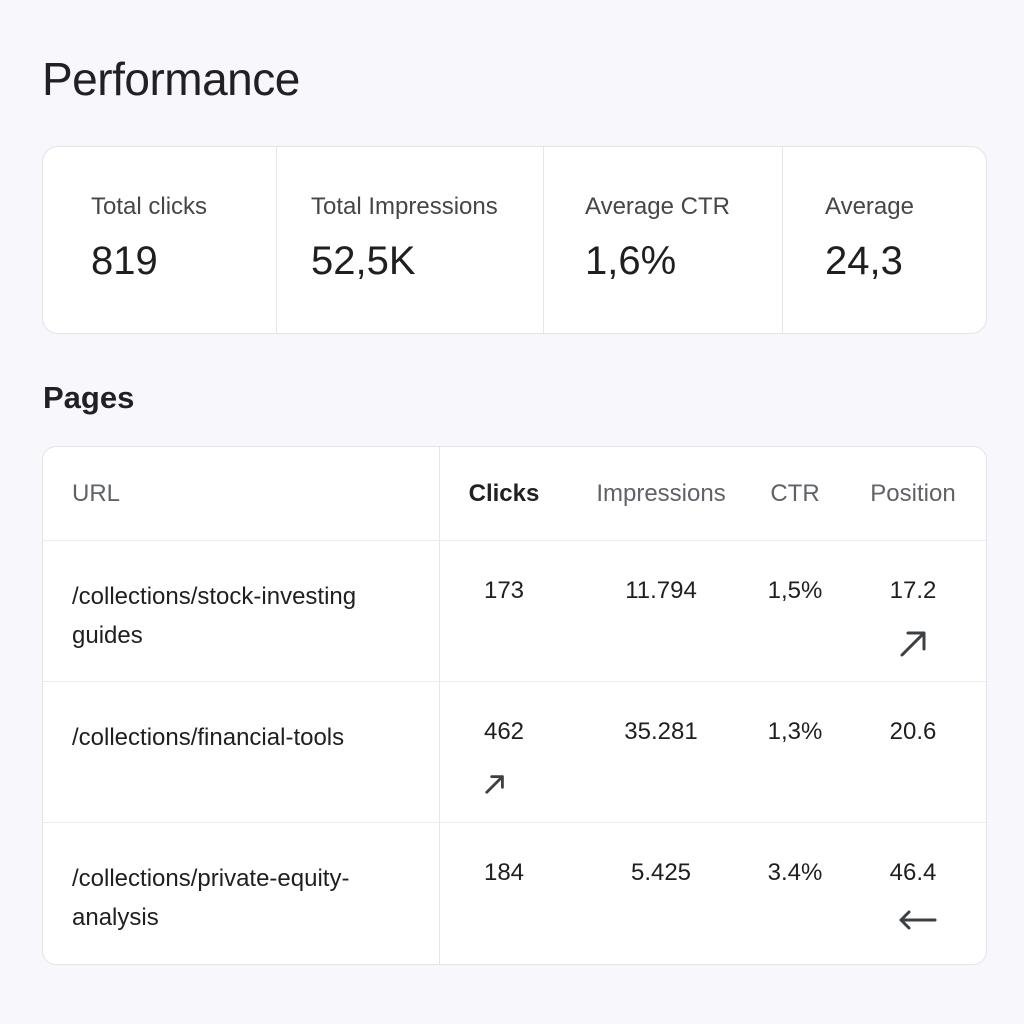 Image resolution: width=1024 pixels, height=1024 pixels. What do you see at coordinates (661, 872) in the screenshot?
I see `cell-impressions: 5.425` at bounding box center [661, 872].